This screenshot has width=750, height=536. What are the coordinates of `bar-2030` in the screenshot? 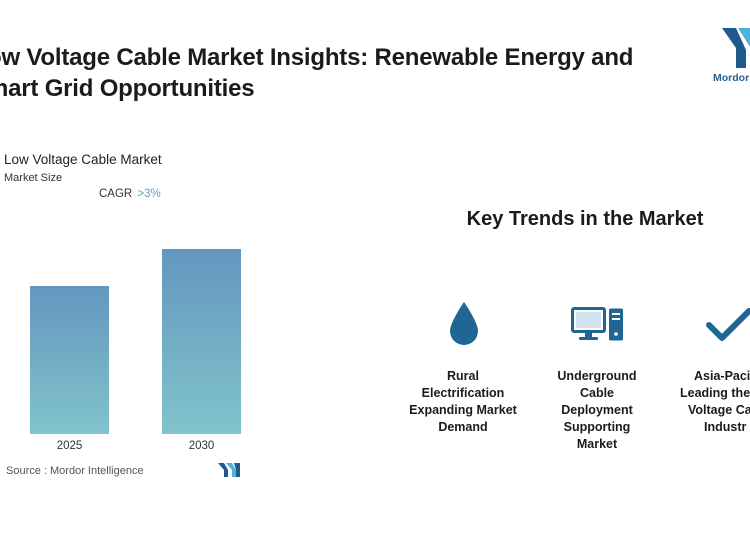 It's located at (201, 341).